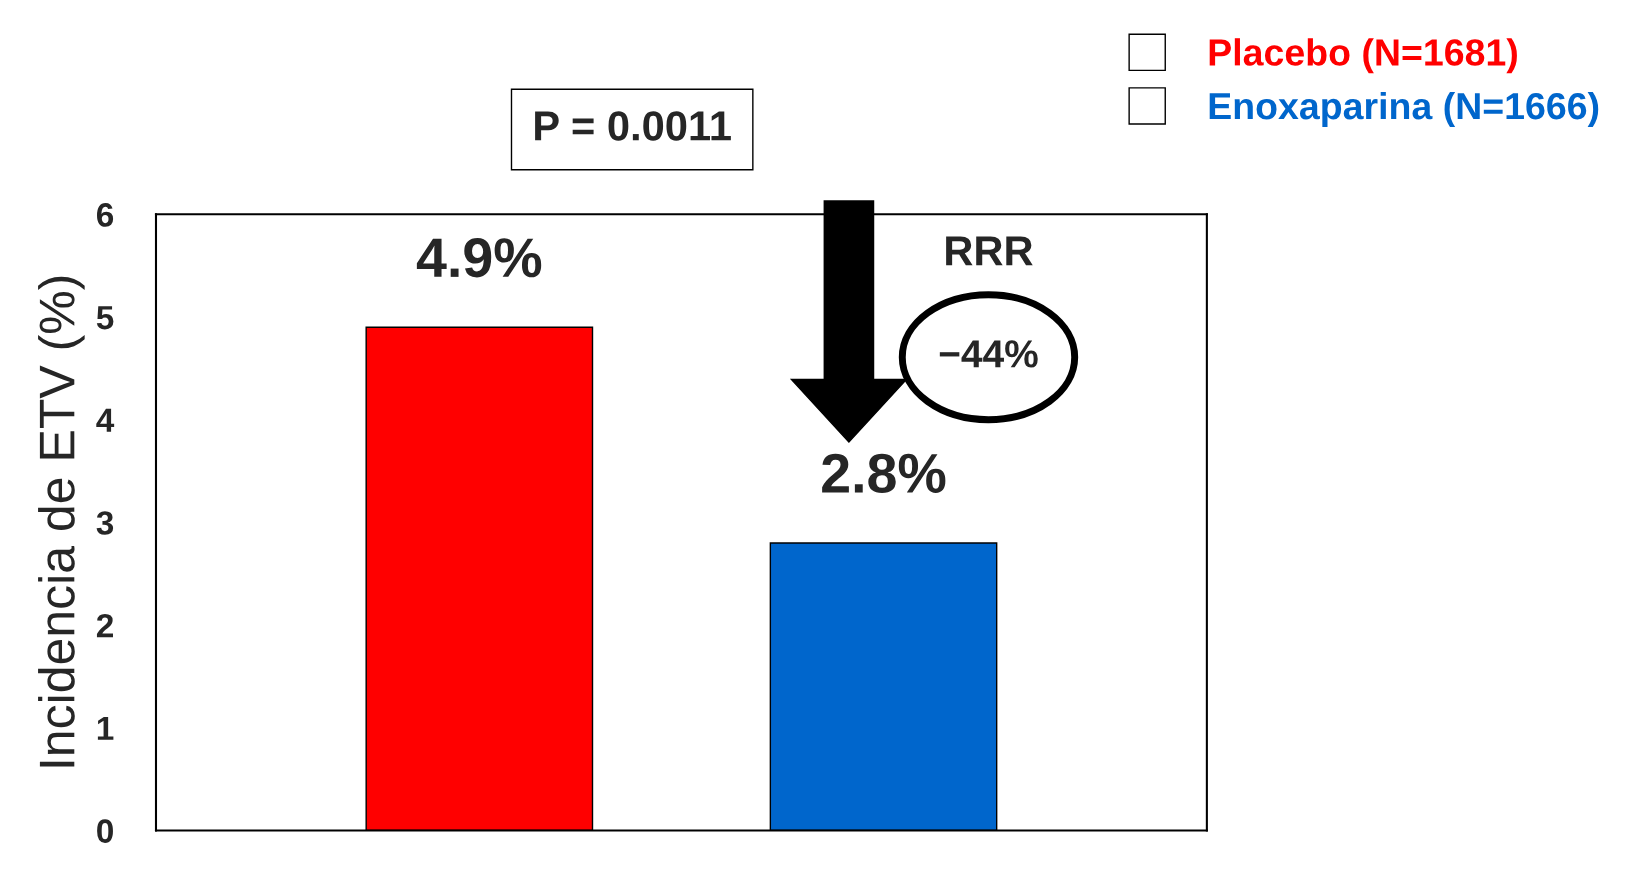  What do you see at coordinates (105, 831) in the screenshot?
I see `y-tick-label: 0` at bounding box center [105, 831].